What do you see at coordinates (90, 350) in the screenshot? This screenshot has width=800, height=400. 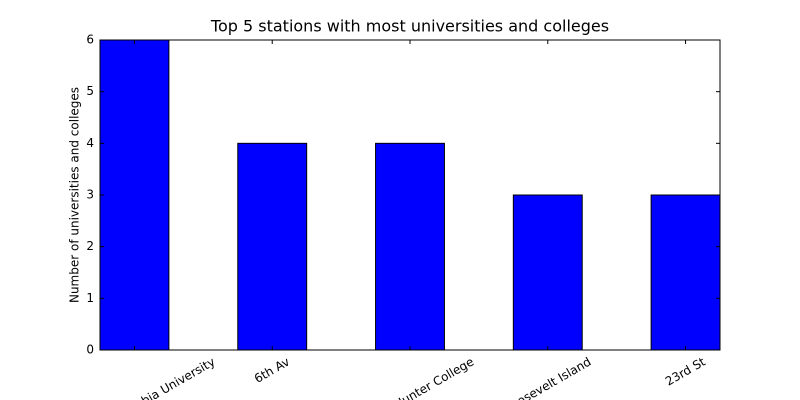 I see `y-tick-label: 0` at bounding box center [90, 350].